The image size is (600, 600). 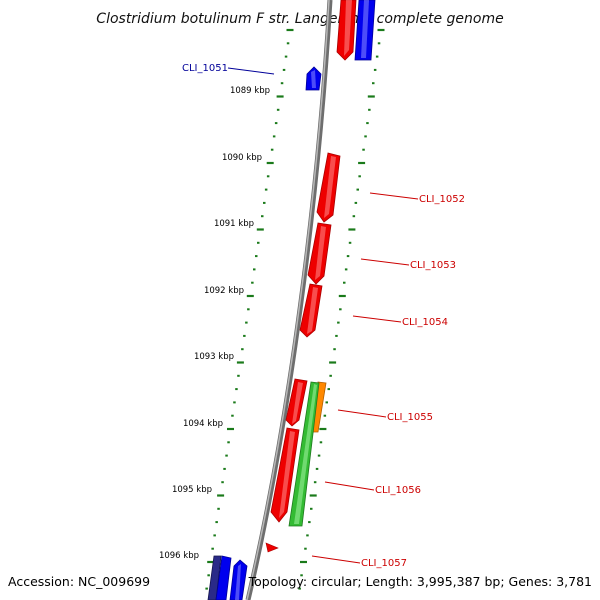 What do you see at coordinates (384, 563) in the screenshot?
I see `gene-label-cli-1057: CLI_1057` at bounding box center [384, 563].